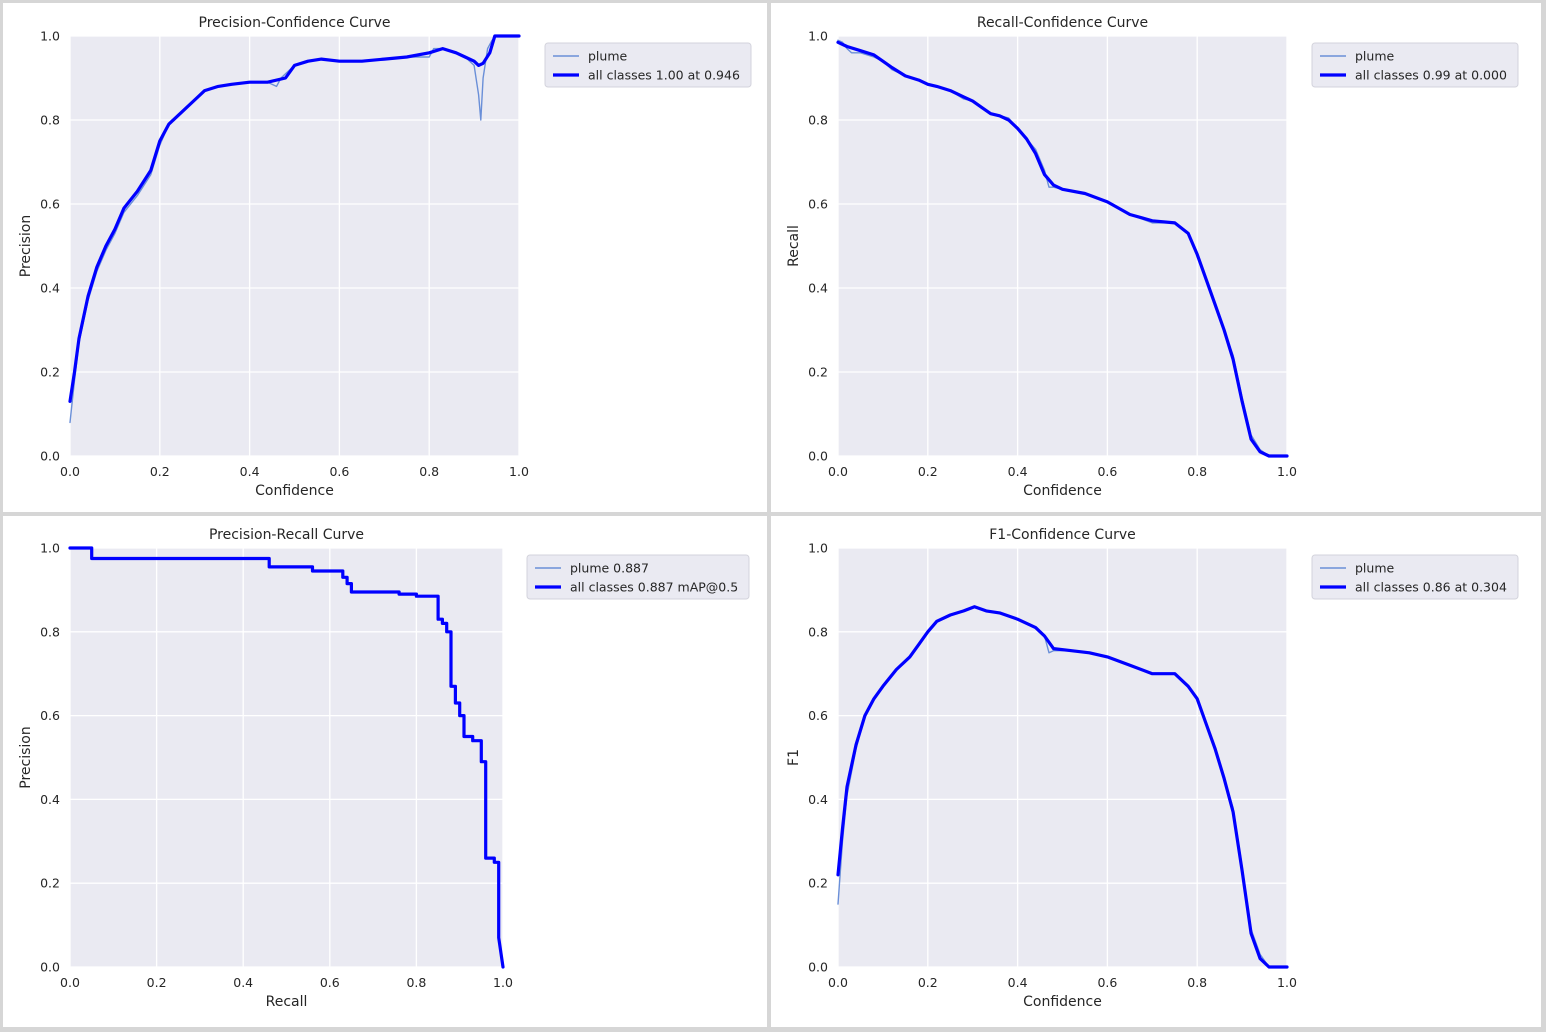 Image resolution: width=1546 pixels, height=1032 pixels. I want to click on legend-entry: all classes 0.887 mAP@0.5, so click(654, 587).